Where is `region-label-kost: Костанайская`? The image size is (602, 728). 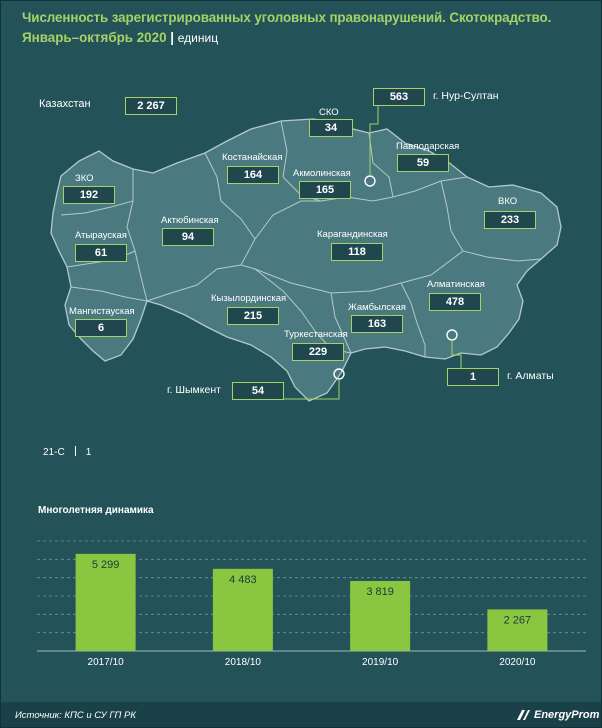 region-label-kost: Костанайская is located at coordinates (252, 157).